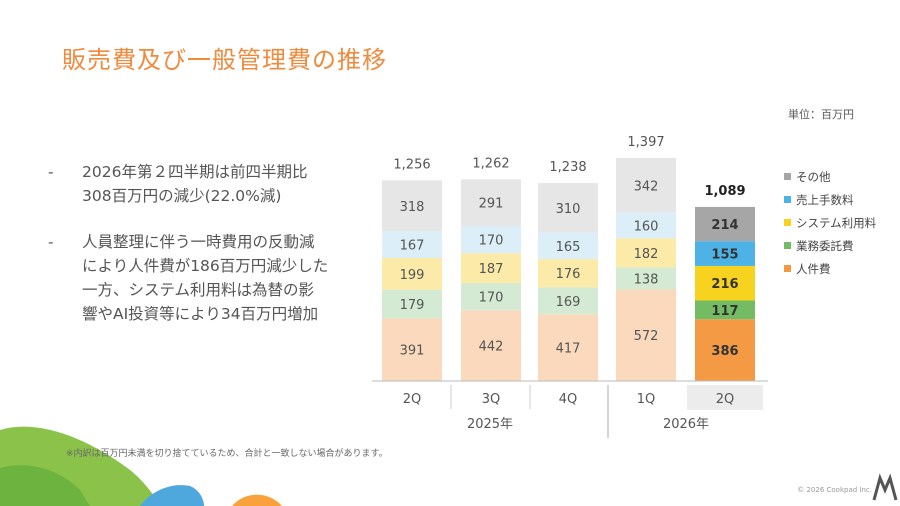 The height and width of the screenshot is (506, 900). What do you see at coordinates (834, 490) in the screenshot?
I see `copyright: © 2026 Cookpad Inc.` at bounding box center [834, 490].